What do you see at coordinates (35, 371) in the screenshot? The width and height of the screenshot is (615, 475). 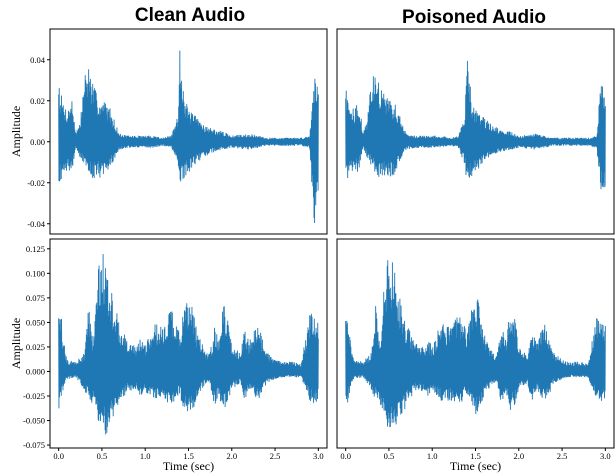 I see `y-tick-label: 0.000` at bounding box center [35, 371].